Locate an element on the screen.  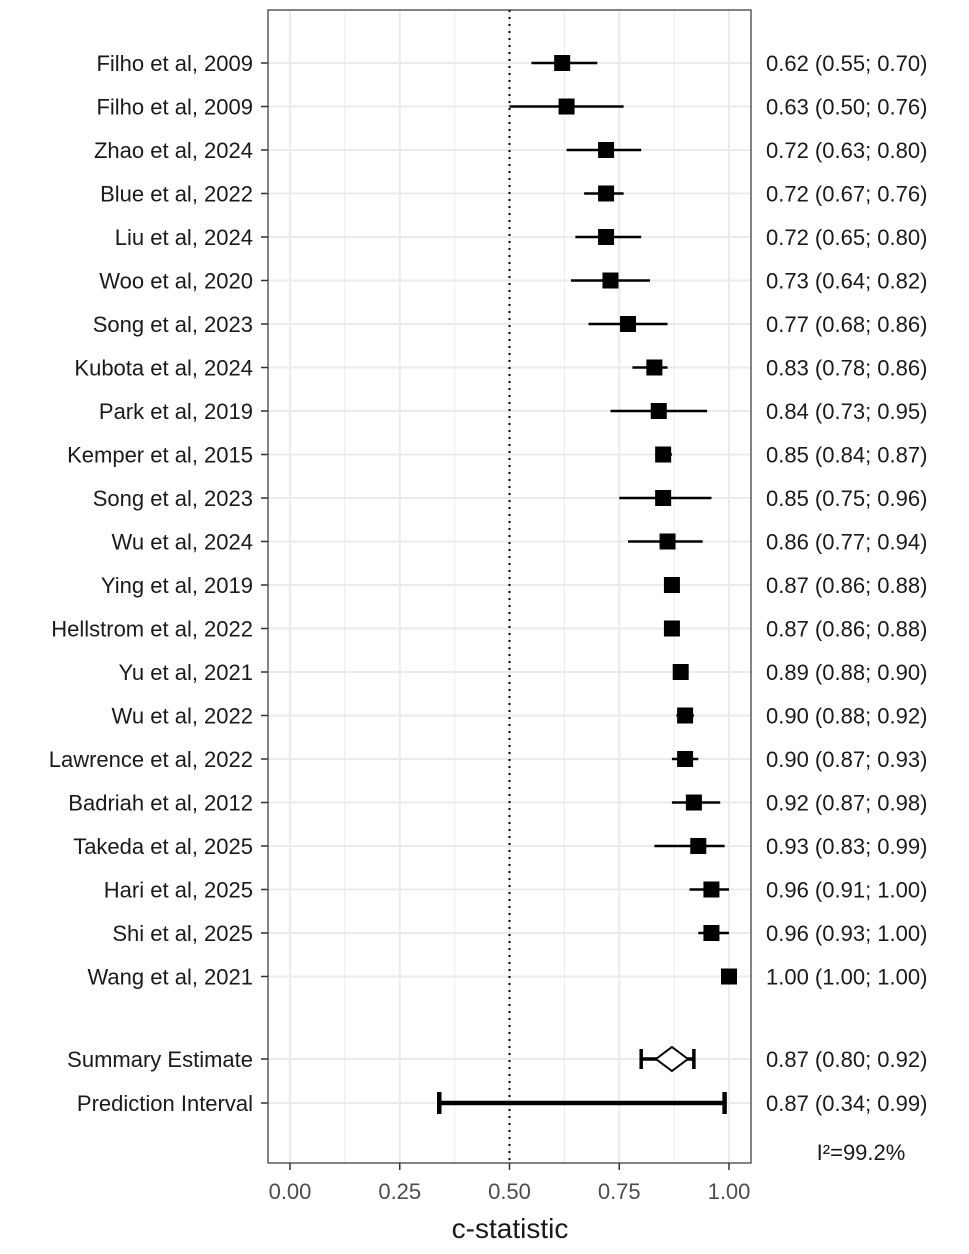
ci-text: 0.63 (0.50; 0.76) is located at coordinates (846, 107).